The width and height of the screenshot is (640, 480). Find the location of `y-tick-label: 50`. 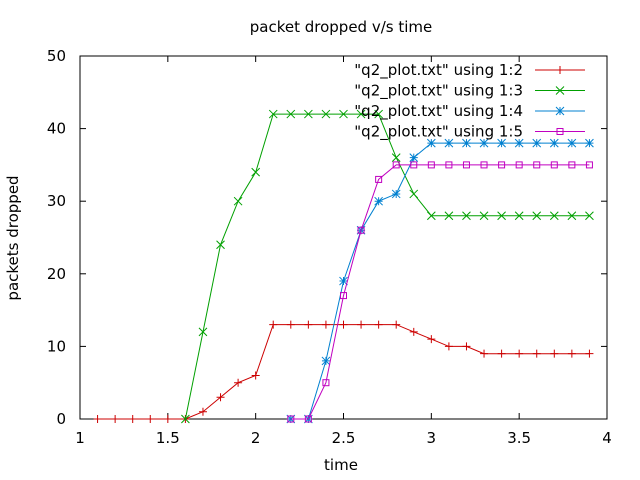

y-tick-label: 50 is located at coordinates (56, 56).